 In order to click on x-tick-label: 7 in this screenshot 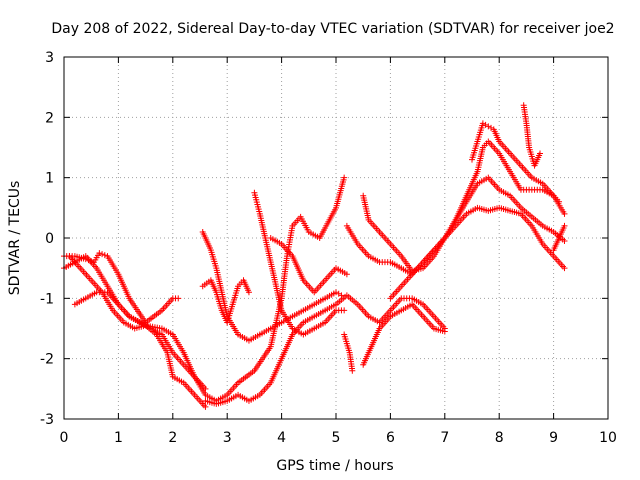, I will do `click(444, 438)`.